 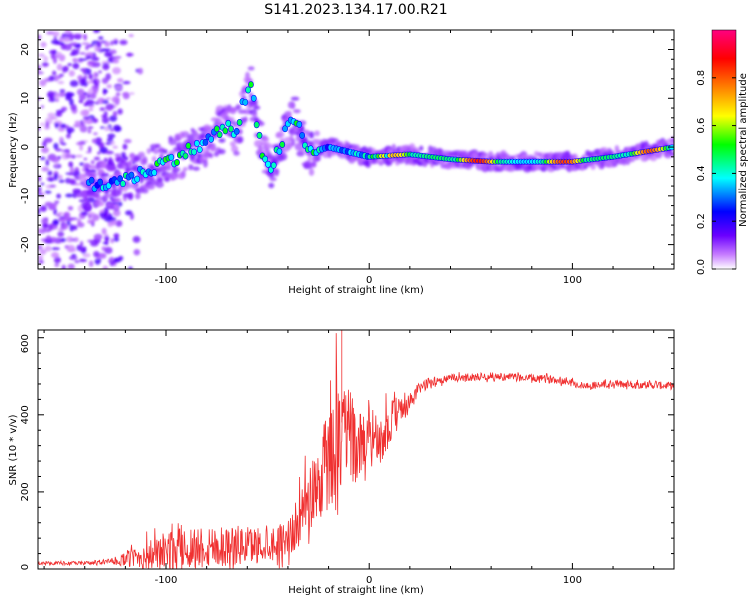 What do you see at coordinates (25, 414) in the screenshot?
I see `snr-y-tick-label: 400` at bounding box center [25, 414].